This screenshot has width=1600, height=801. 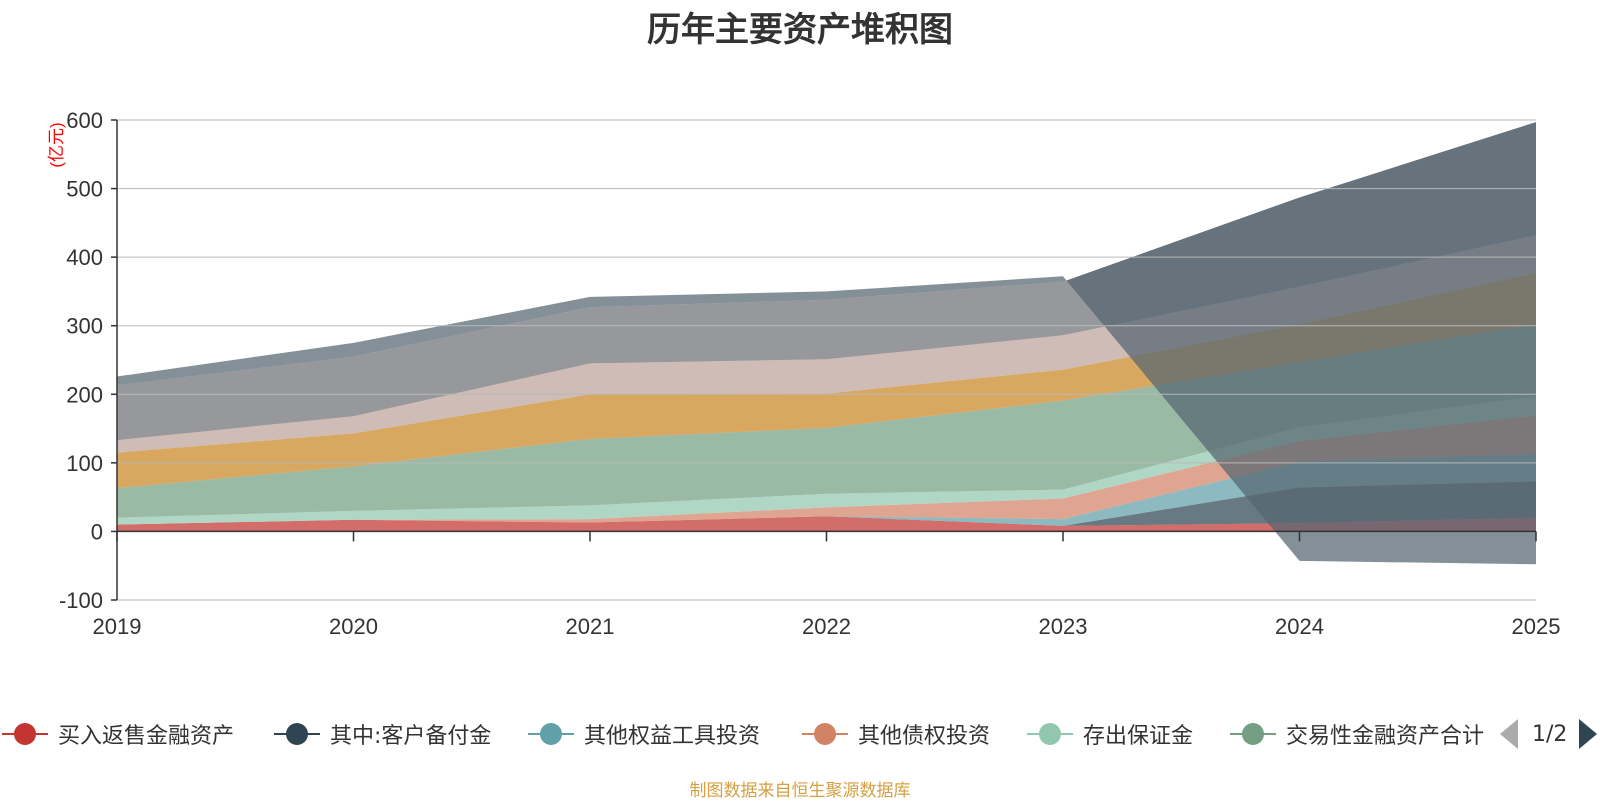 What do you see at coordinates (1536, 626) in the screenshot?
I see `x-tick-label: 2025` at bounding box center [1536, 626].